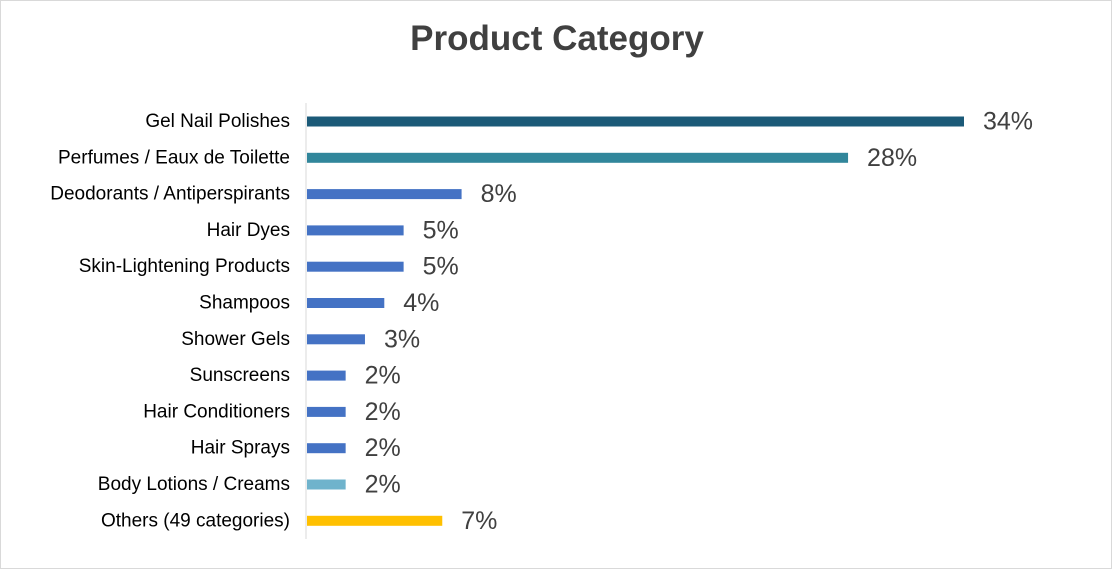  What do you see at coordinates (194, 484) in the screenshot?
I see `category-label: Body Lotions / Creams` at bounding box center [194, 484].